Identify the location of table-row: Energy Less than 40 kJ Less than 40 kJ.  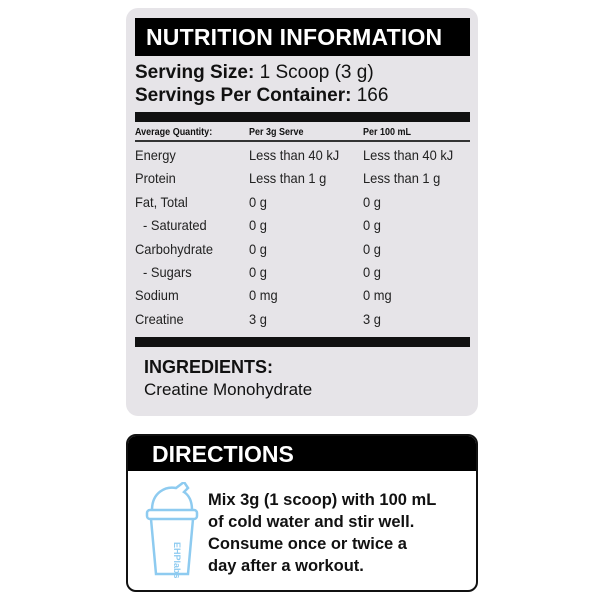
(302, 158).